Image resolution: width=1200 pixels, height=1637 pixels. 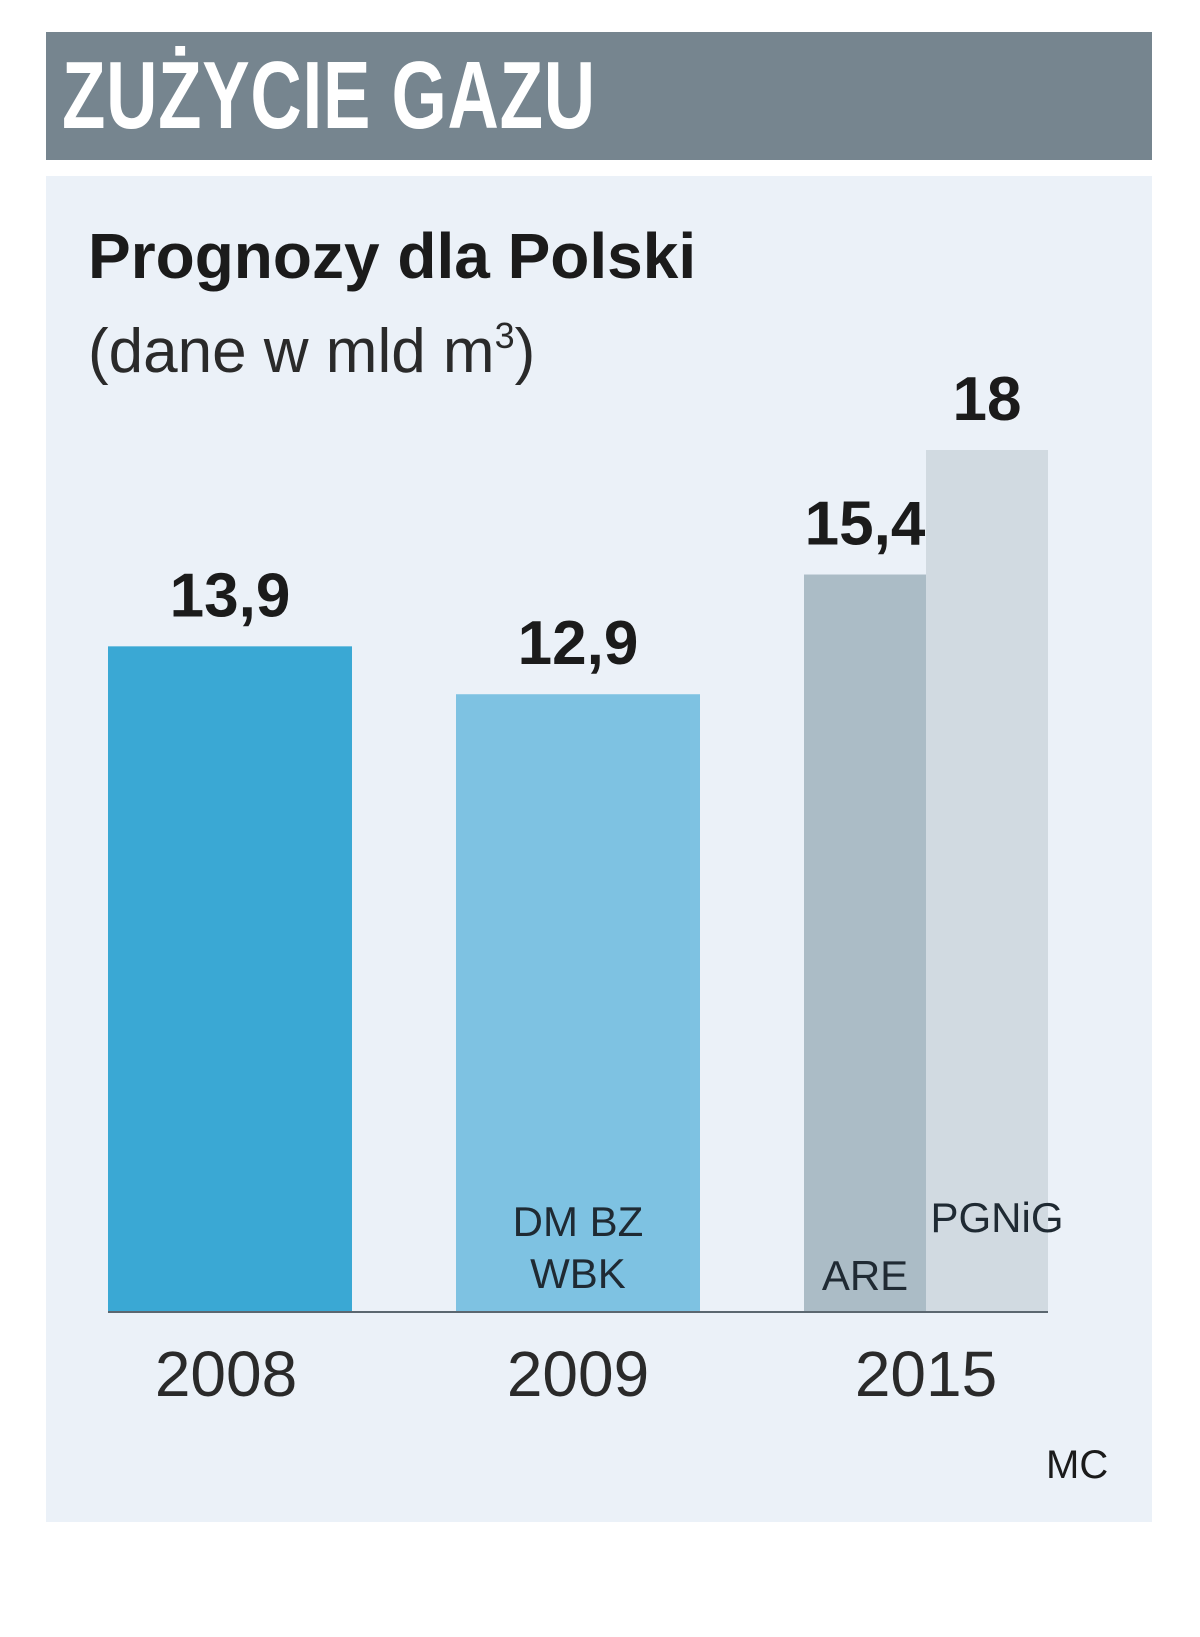 I want to click on x-tick-label-2009: 2009, so click(x=578, y=1374).